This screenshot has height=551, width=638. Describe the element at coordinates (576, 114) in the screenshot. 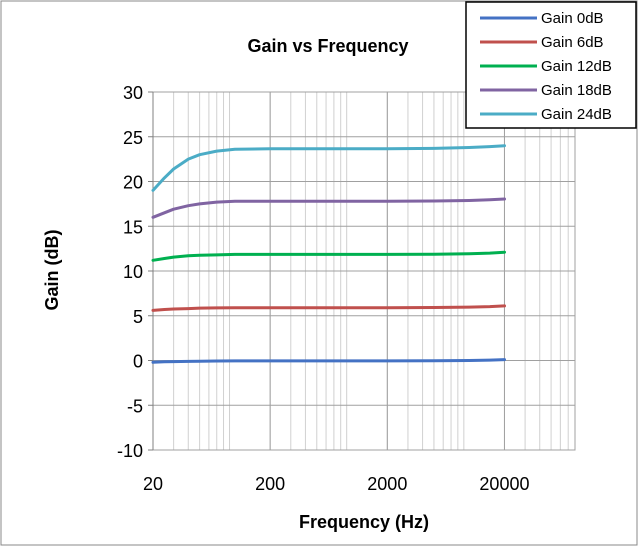

I see `legend-label-4: Gain 24dB` at that location.